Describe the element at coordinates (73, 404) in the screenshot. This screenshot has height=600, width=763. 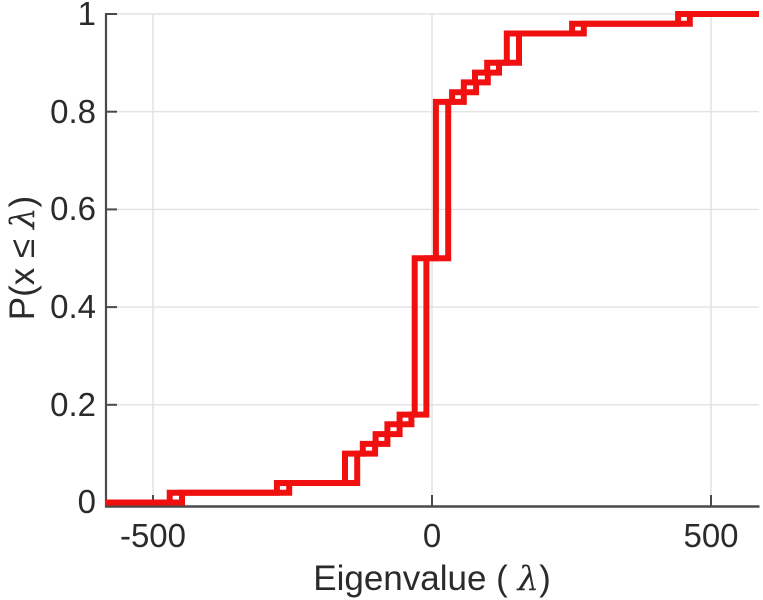
I see `y-tick-02: 0.2` at that location.